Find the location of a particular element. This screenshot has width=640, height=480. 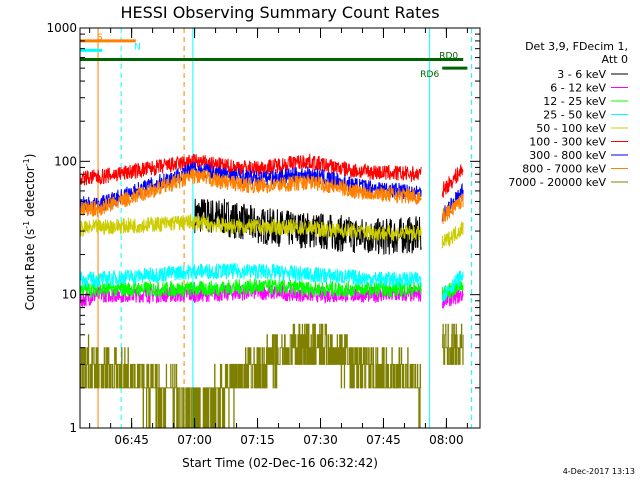

y-tick-label: 100 is located at coordinates (65, 161).